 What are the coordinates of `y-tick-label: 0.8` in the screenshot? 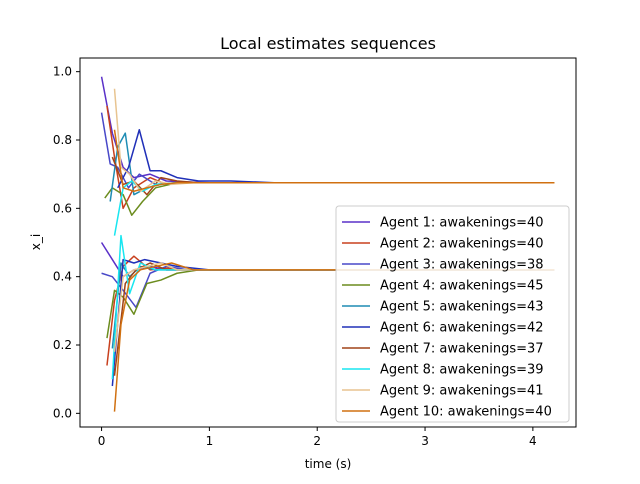 It's located at (62, 140).